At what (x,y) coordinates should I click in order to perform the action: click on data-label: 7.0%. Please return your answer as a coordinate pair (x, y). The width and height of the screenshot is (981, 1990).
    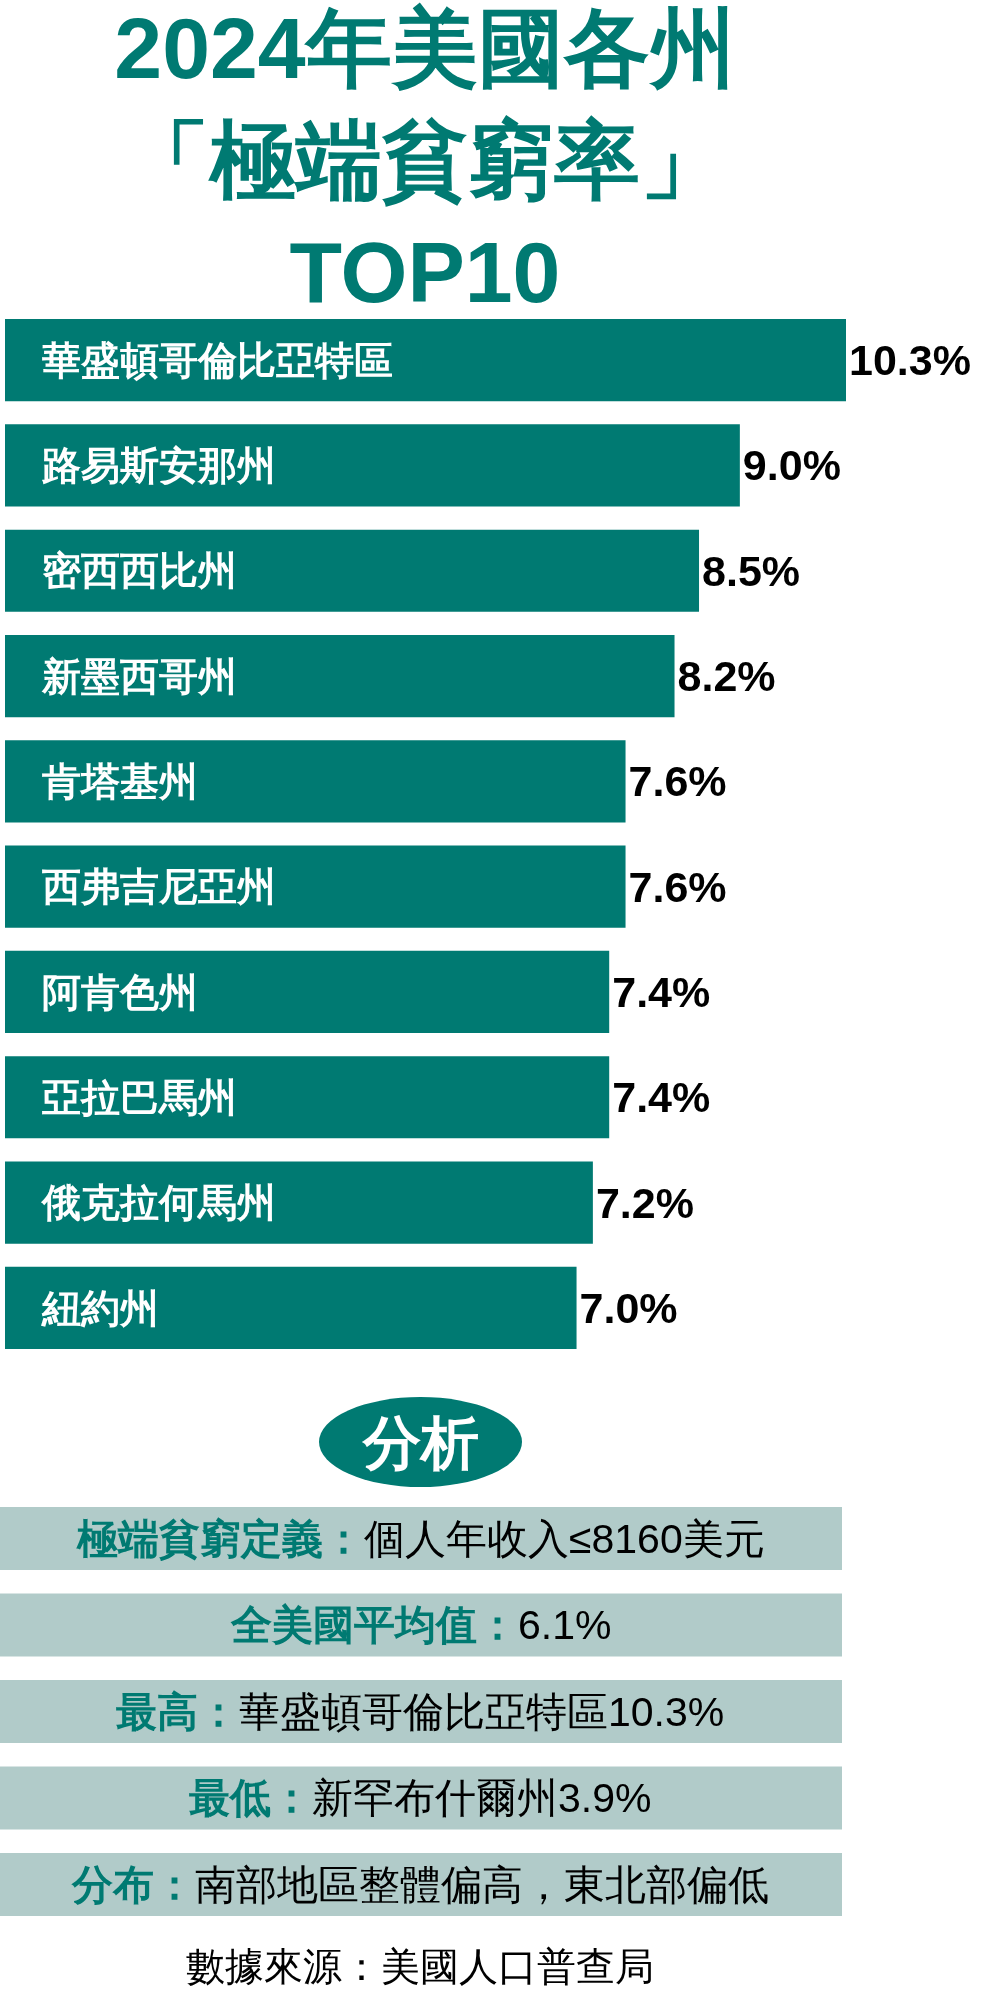
    Looking at the image, I should click on (628, 1307).